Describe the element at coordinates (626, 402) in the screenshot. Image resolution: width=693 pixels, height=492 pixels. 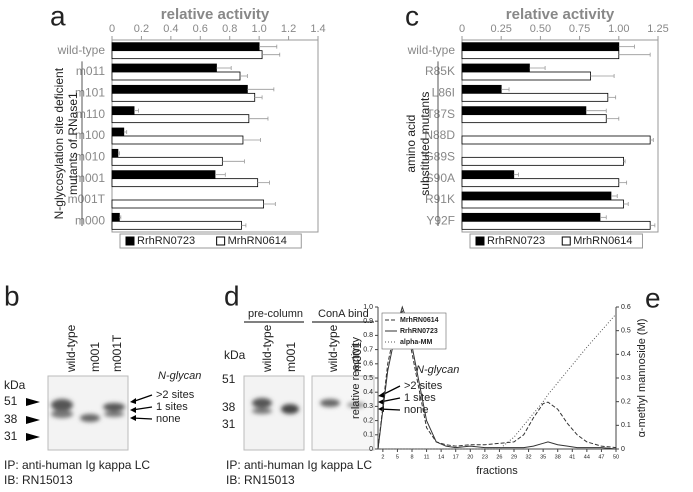
I see `y2-tick-label: 0.2` at that location.